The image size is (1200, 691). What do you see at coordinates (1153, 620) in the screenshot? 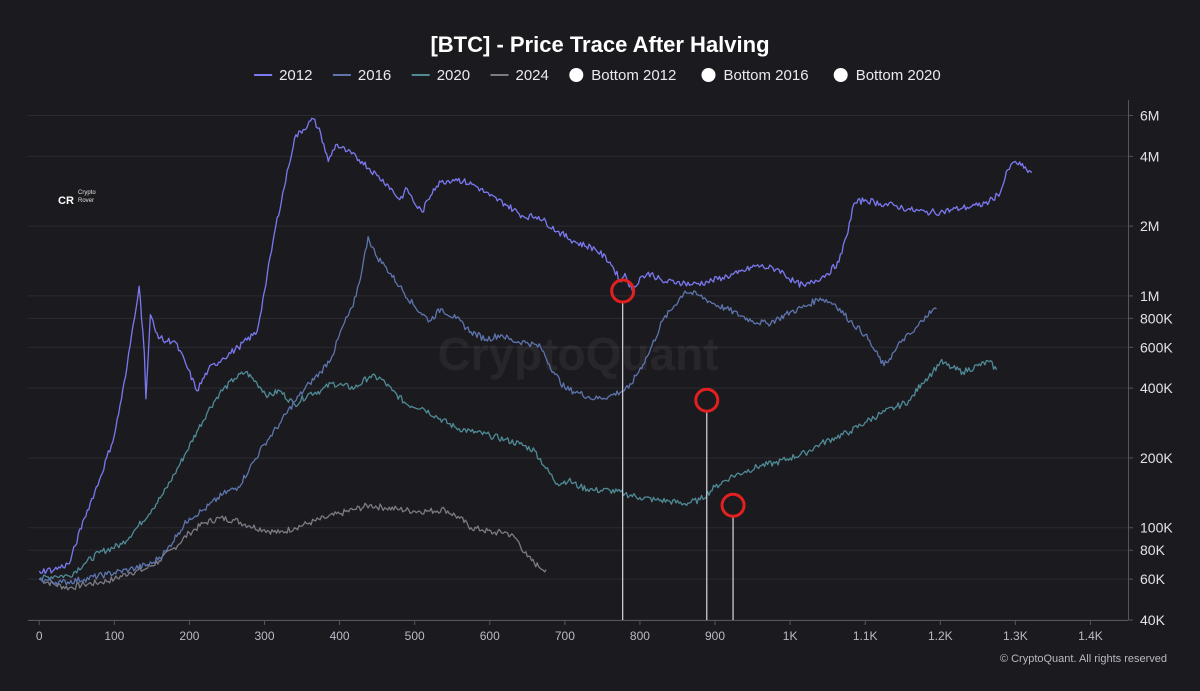
I see `y-tick-label: 40K` at bounding box center [1153, 620].